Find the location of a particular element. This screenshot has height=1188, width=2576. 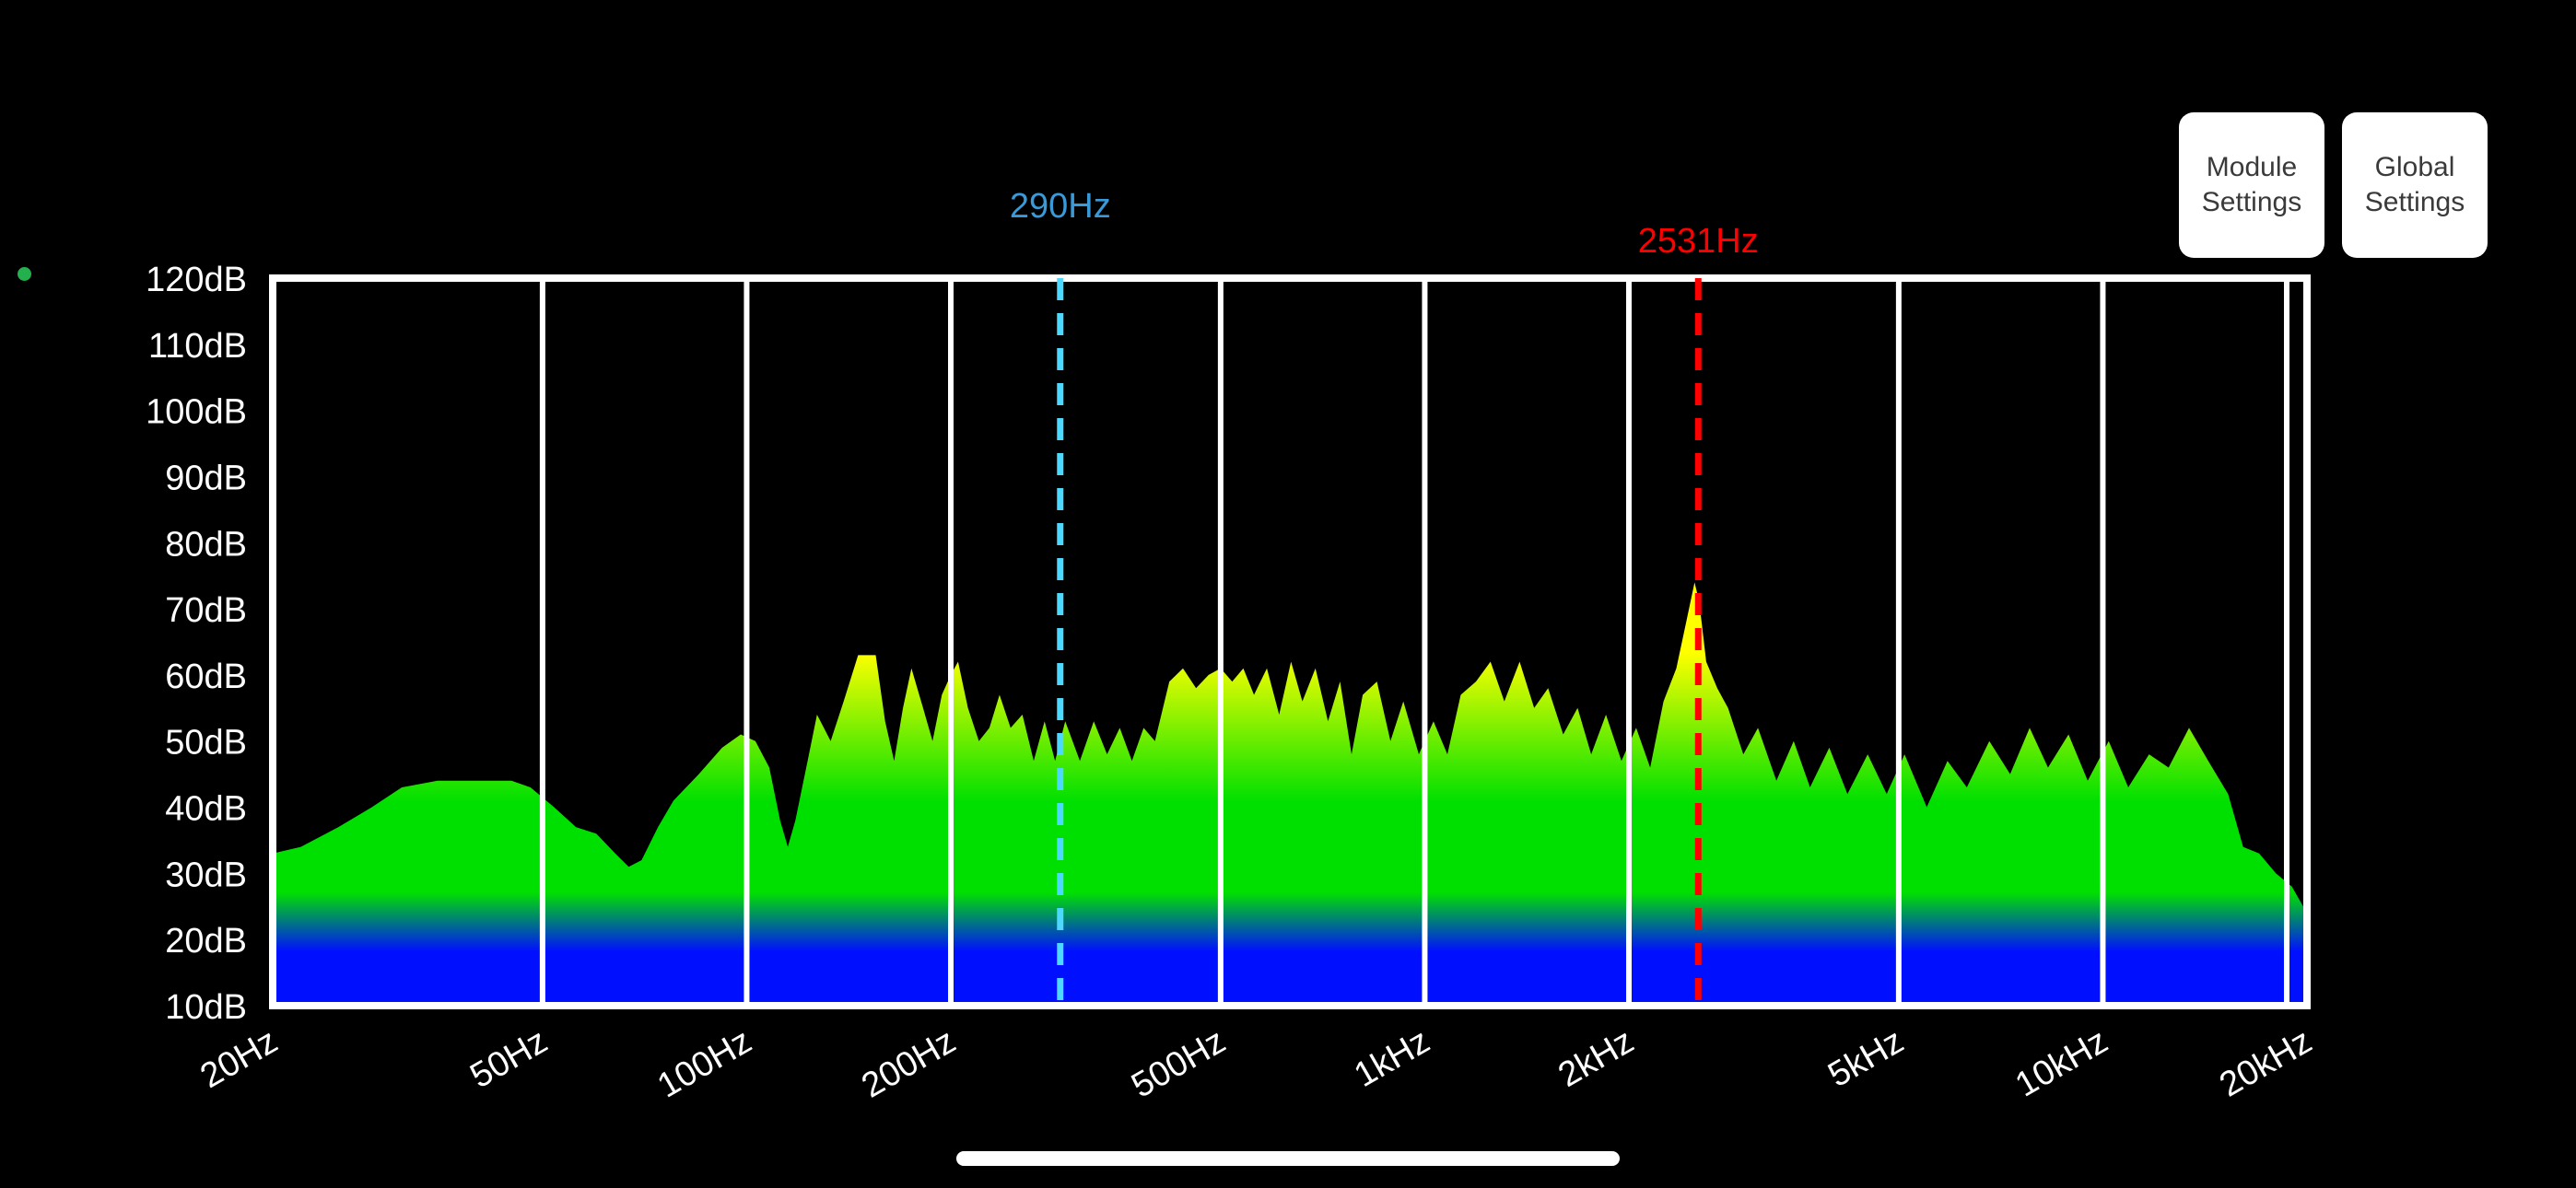

y-tick-label: 30dB is located at coordinates (206, 875).